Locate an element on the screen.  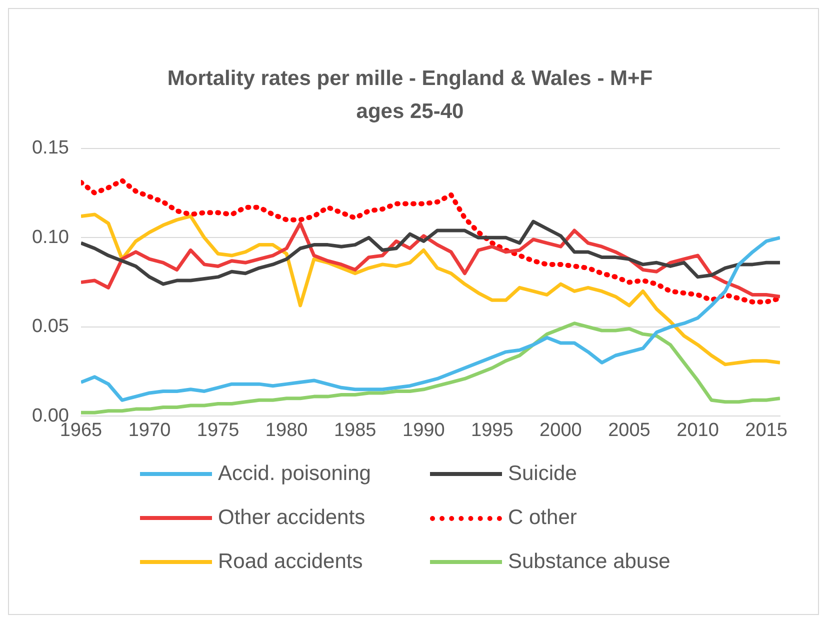
x-tick-label: 1995 is located at coordinates (492, 430).